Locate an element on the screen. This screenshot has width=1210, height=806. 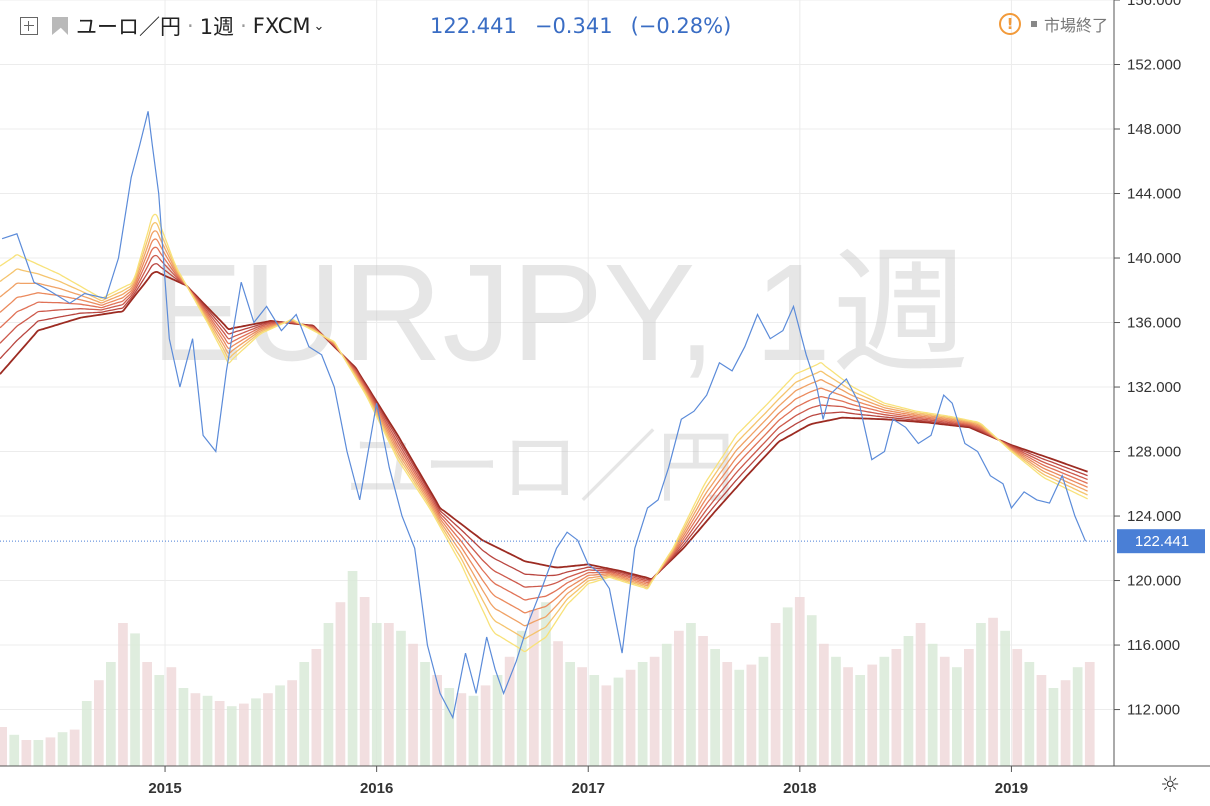
y-tick-label: 116.000 is located at coordinates (1153, 645).